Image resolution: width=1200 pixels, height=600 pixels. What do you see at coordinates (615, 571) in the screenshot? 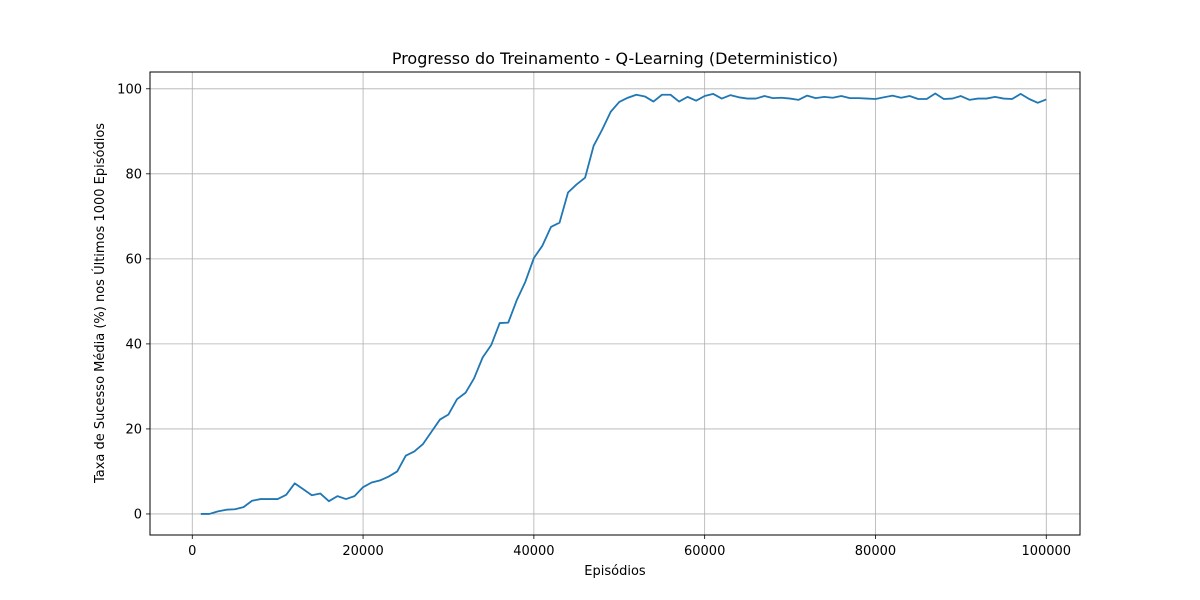
I see `x-axis-label: Episódios` at bounding box center [615, 571].